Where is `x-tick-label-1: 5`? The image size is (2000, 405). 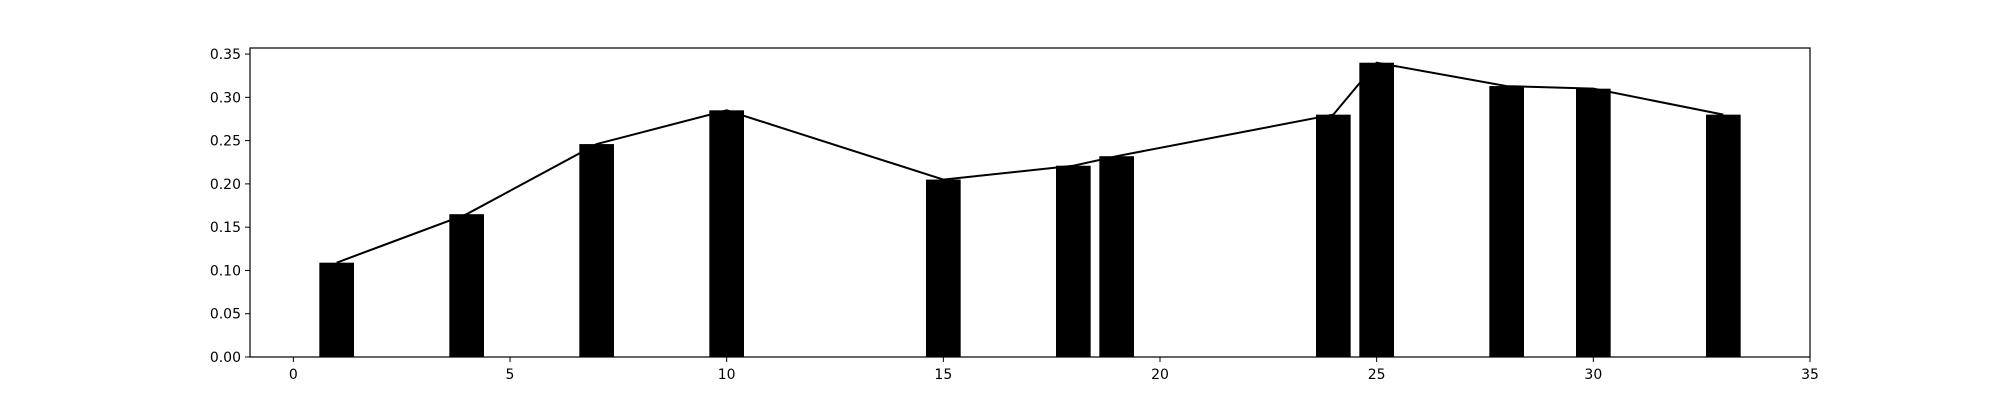
x-tick-label-1: 5 is located at coordinates (510, 375).